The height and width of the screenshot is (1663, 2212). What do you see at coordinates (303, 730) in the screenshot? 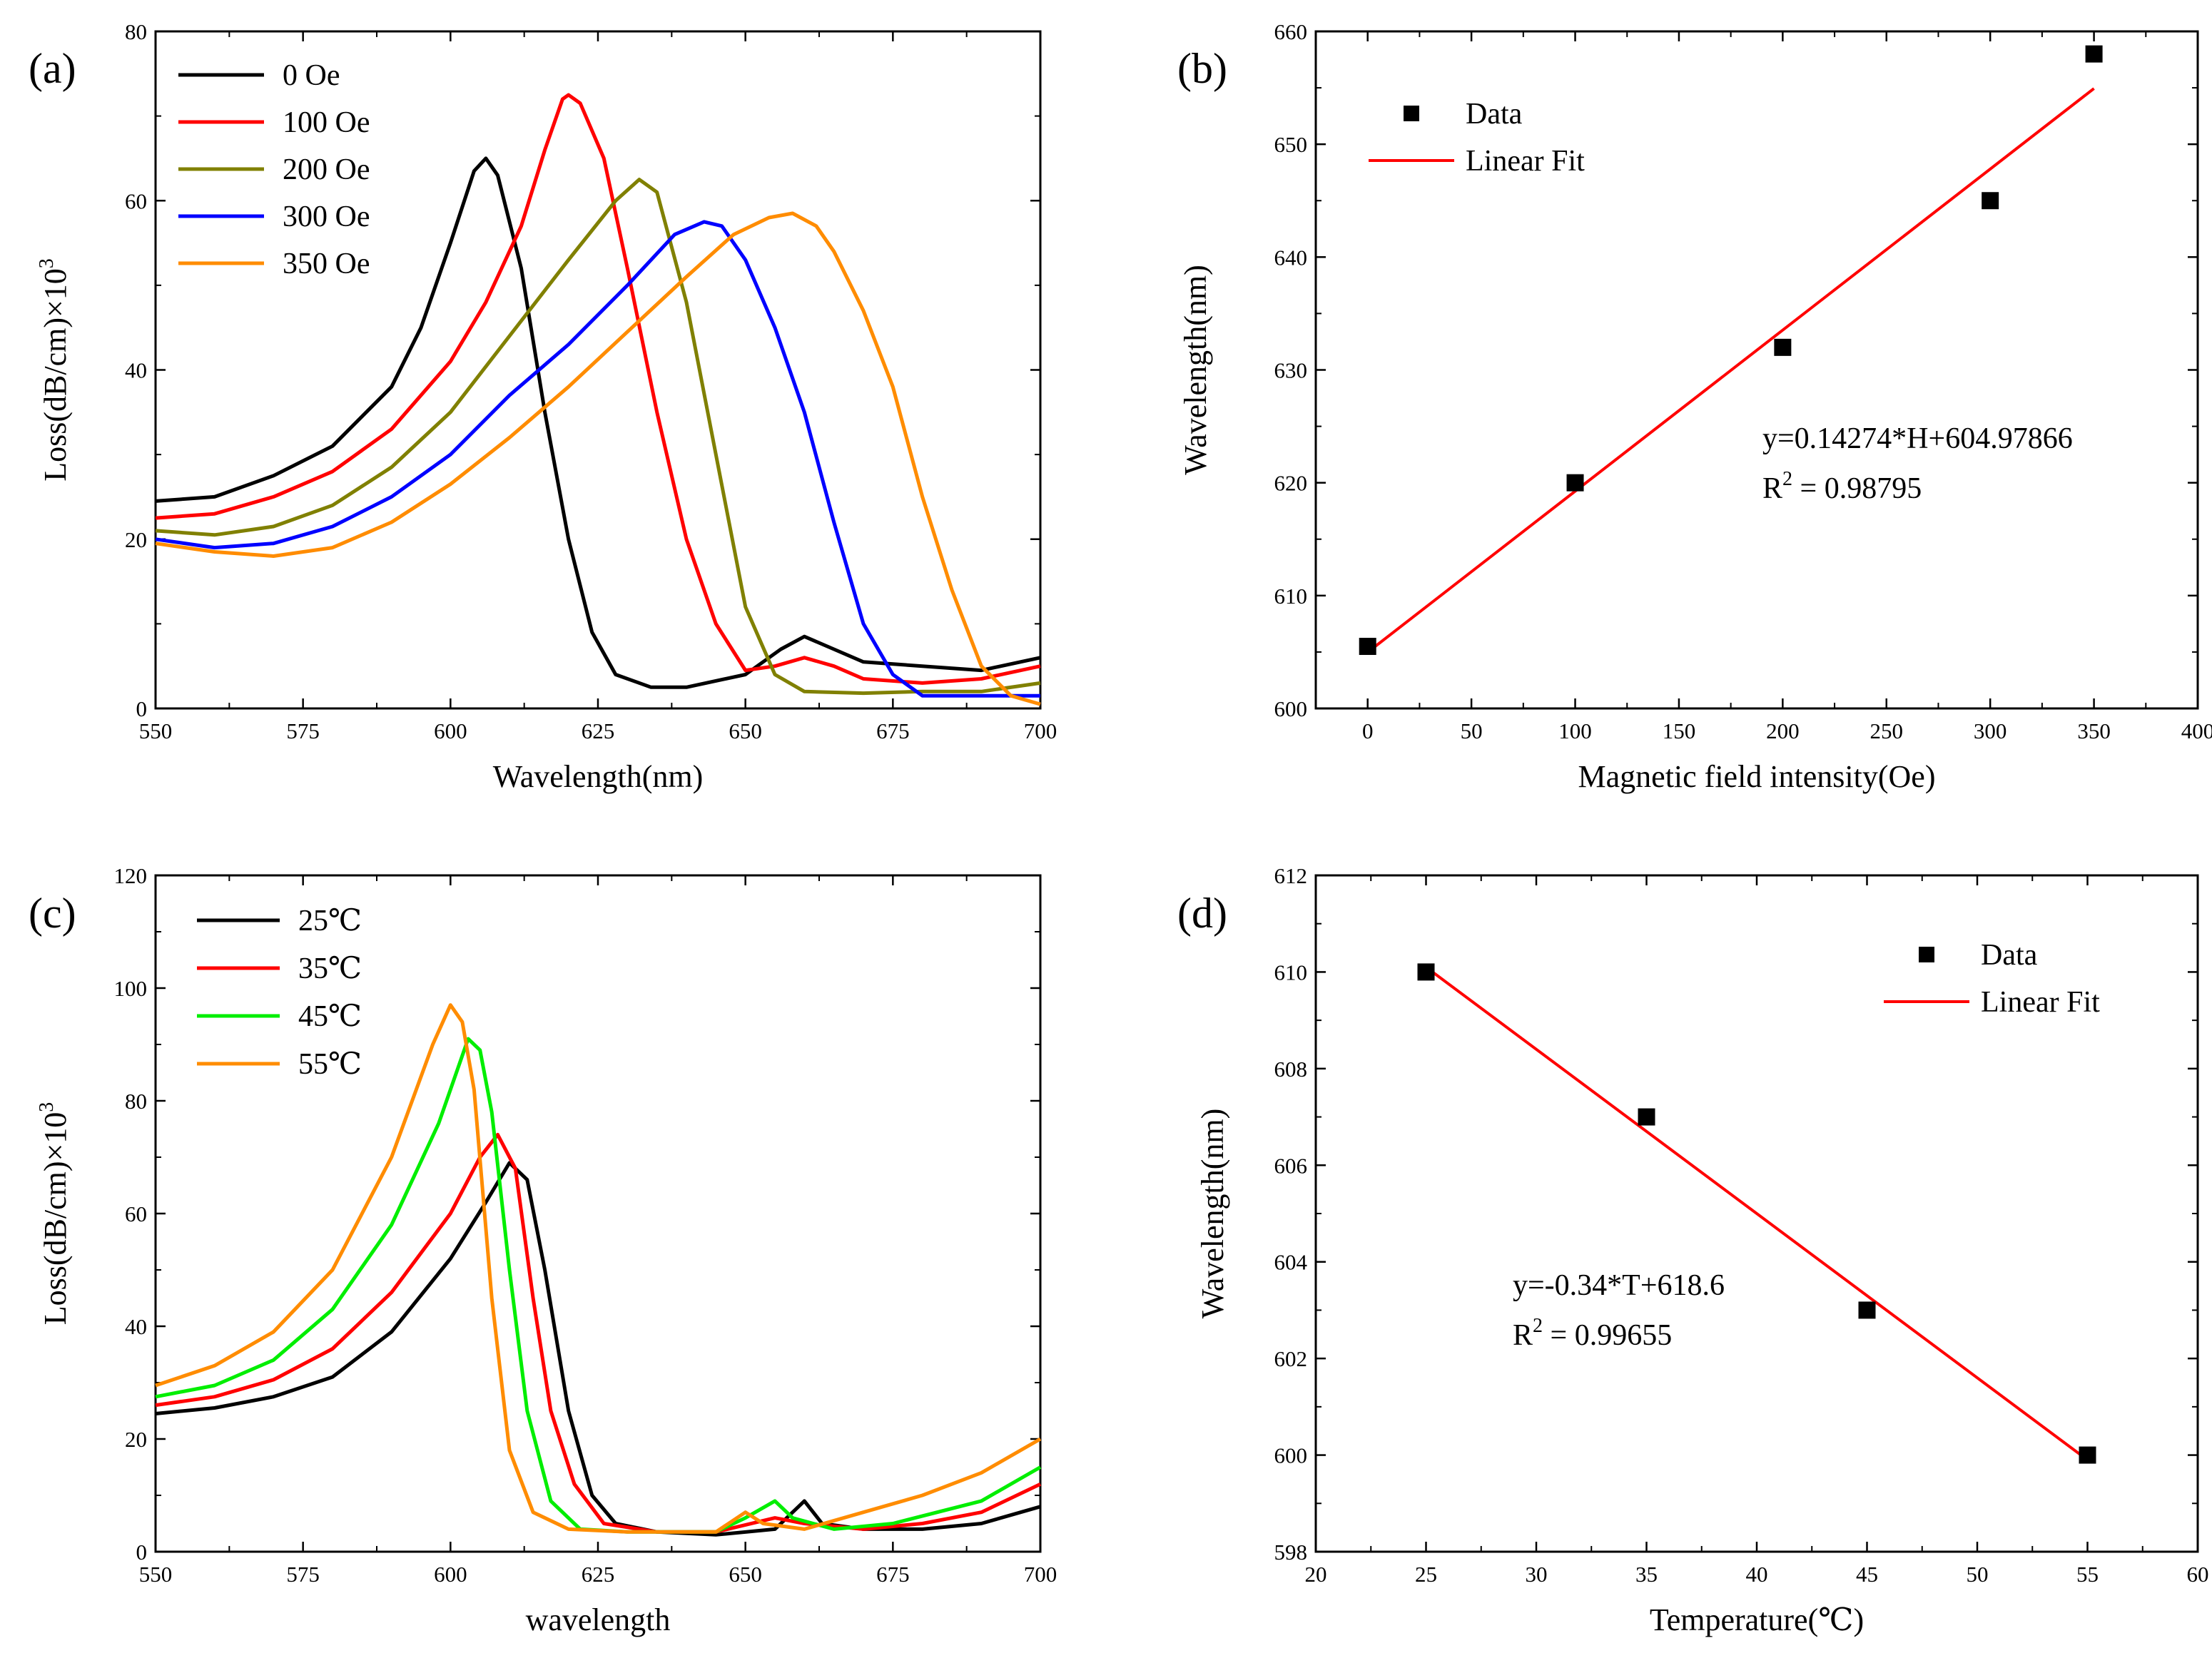
I see `x-tick-label: 575` at bounding box center [303, 730].